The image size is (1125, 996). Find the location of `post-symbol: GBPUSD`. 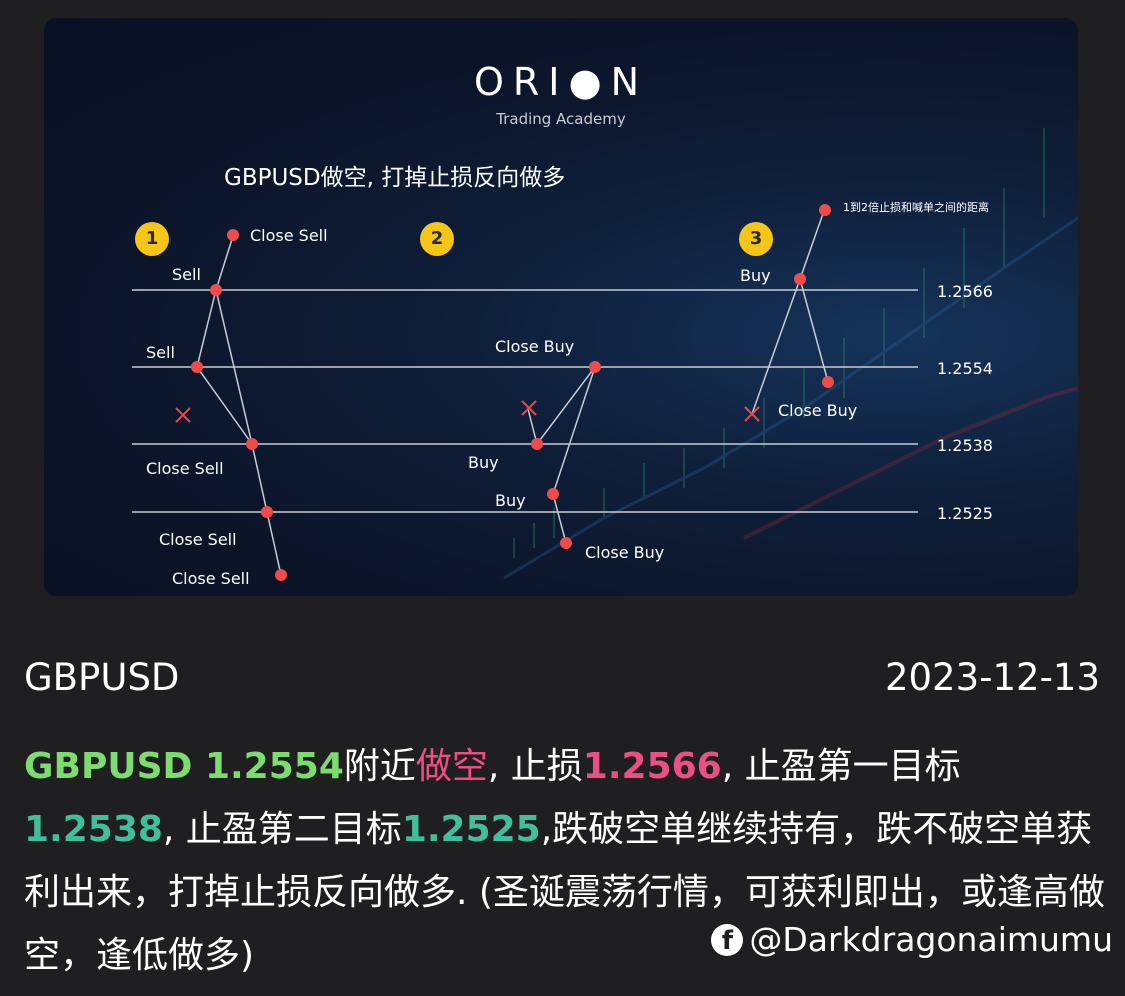

post-symbol: GBPUSD is located at coordinates (102, 677).